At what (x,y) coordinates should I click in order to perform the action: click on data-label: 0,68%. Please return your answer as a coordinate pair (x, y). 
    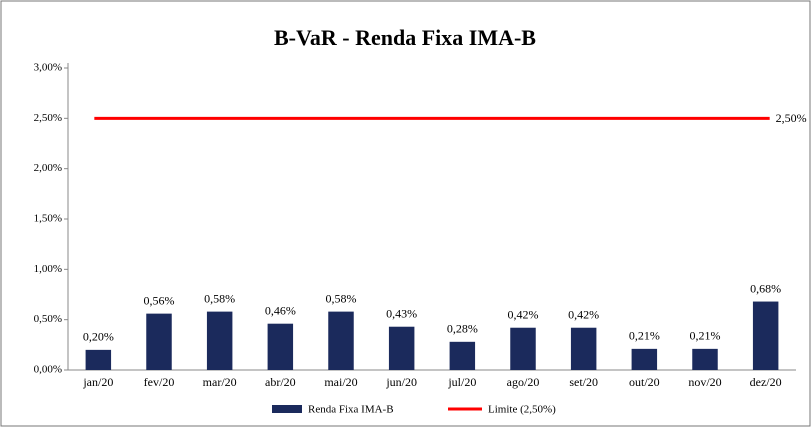
    Looking at the image, I should click on (765, 288).